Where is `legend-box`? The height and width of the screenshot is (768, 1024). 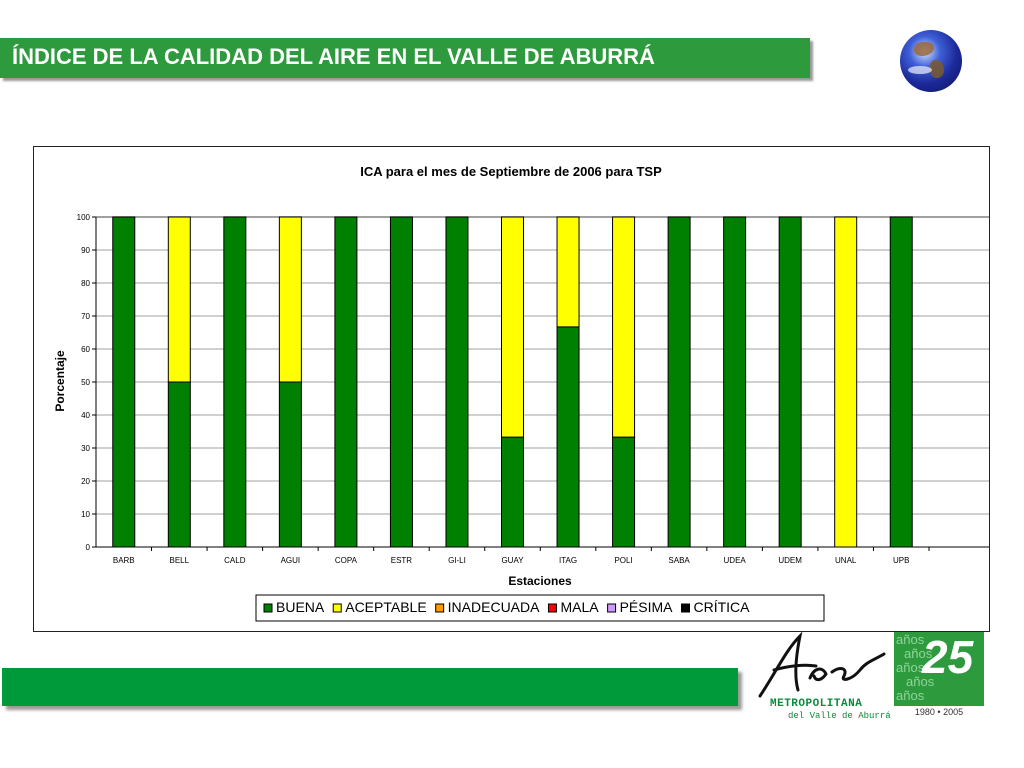 legend-box is located at coordinates (540, 608).